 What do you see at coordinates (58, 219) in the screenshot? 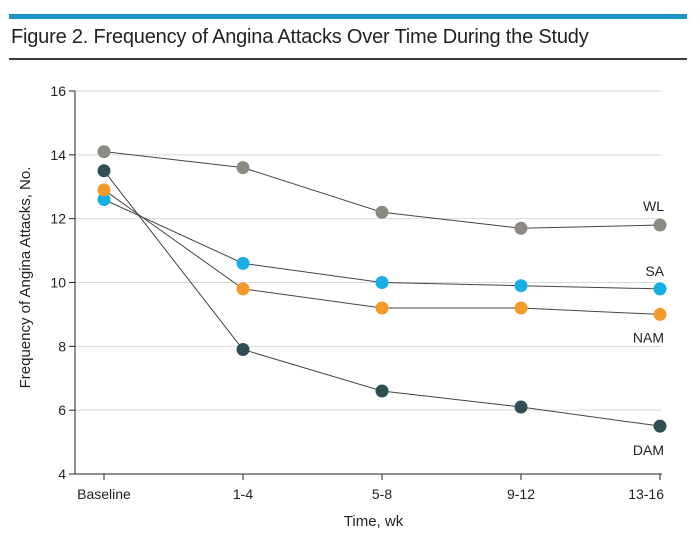
I see `y-tick-label: 12` at bounding box center [58, 219].